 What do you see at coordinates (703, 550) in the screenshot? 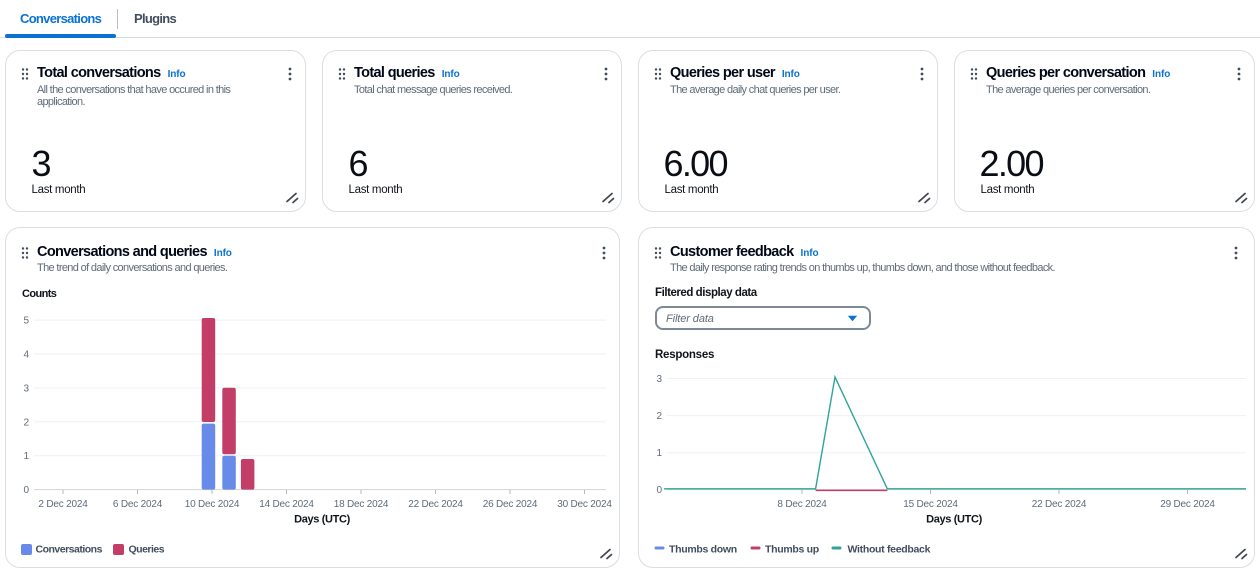
I see `svg-text: Thumbs down` at bounding box center [703, 550].